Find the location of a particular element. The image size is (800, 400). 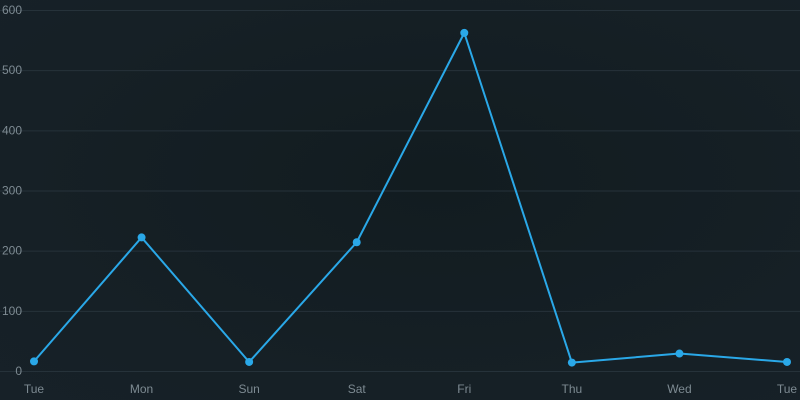

y-tick-label: 0 is located at coordinates (18, 371).